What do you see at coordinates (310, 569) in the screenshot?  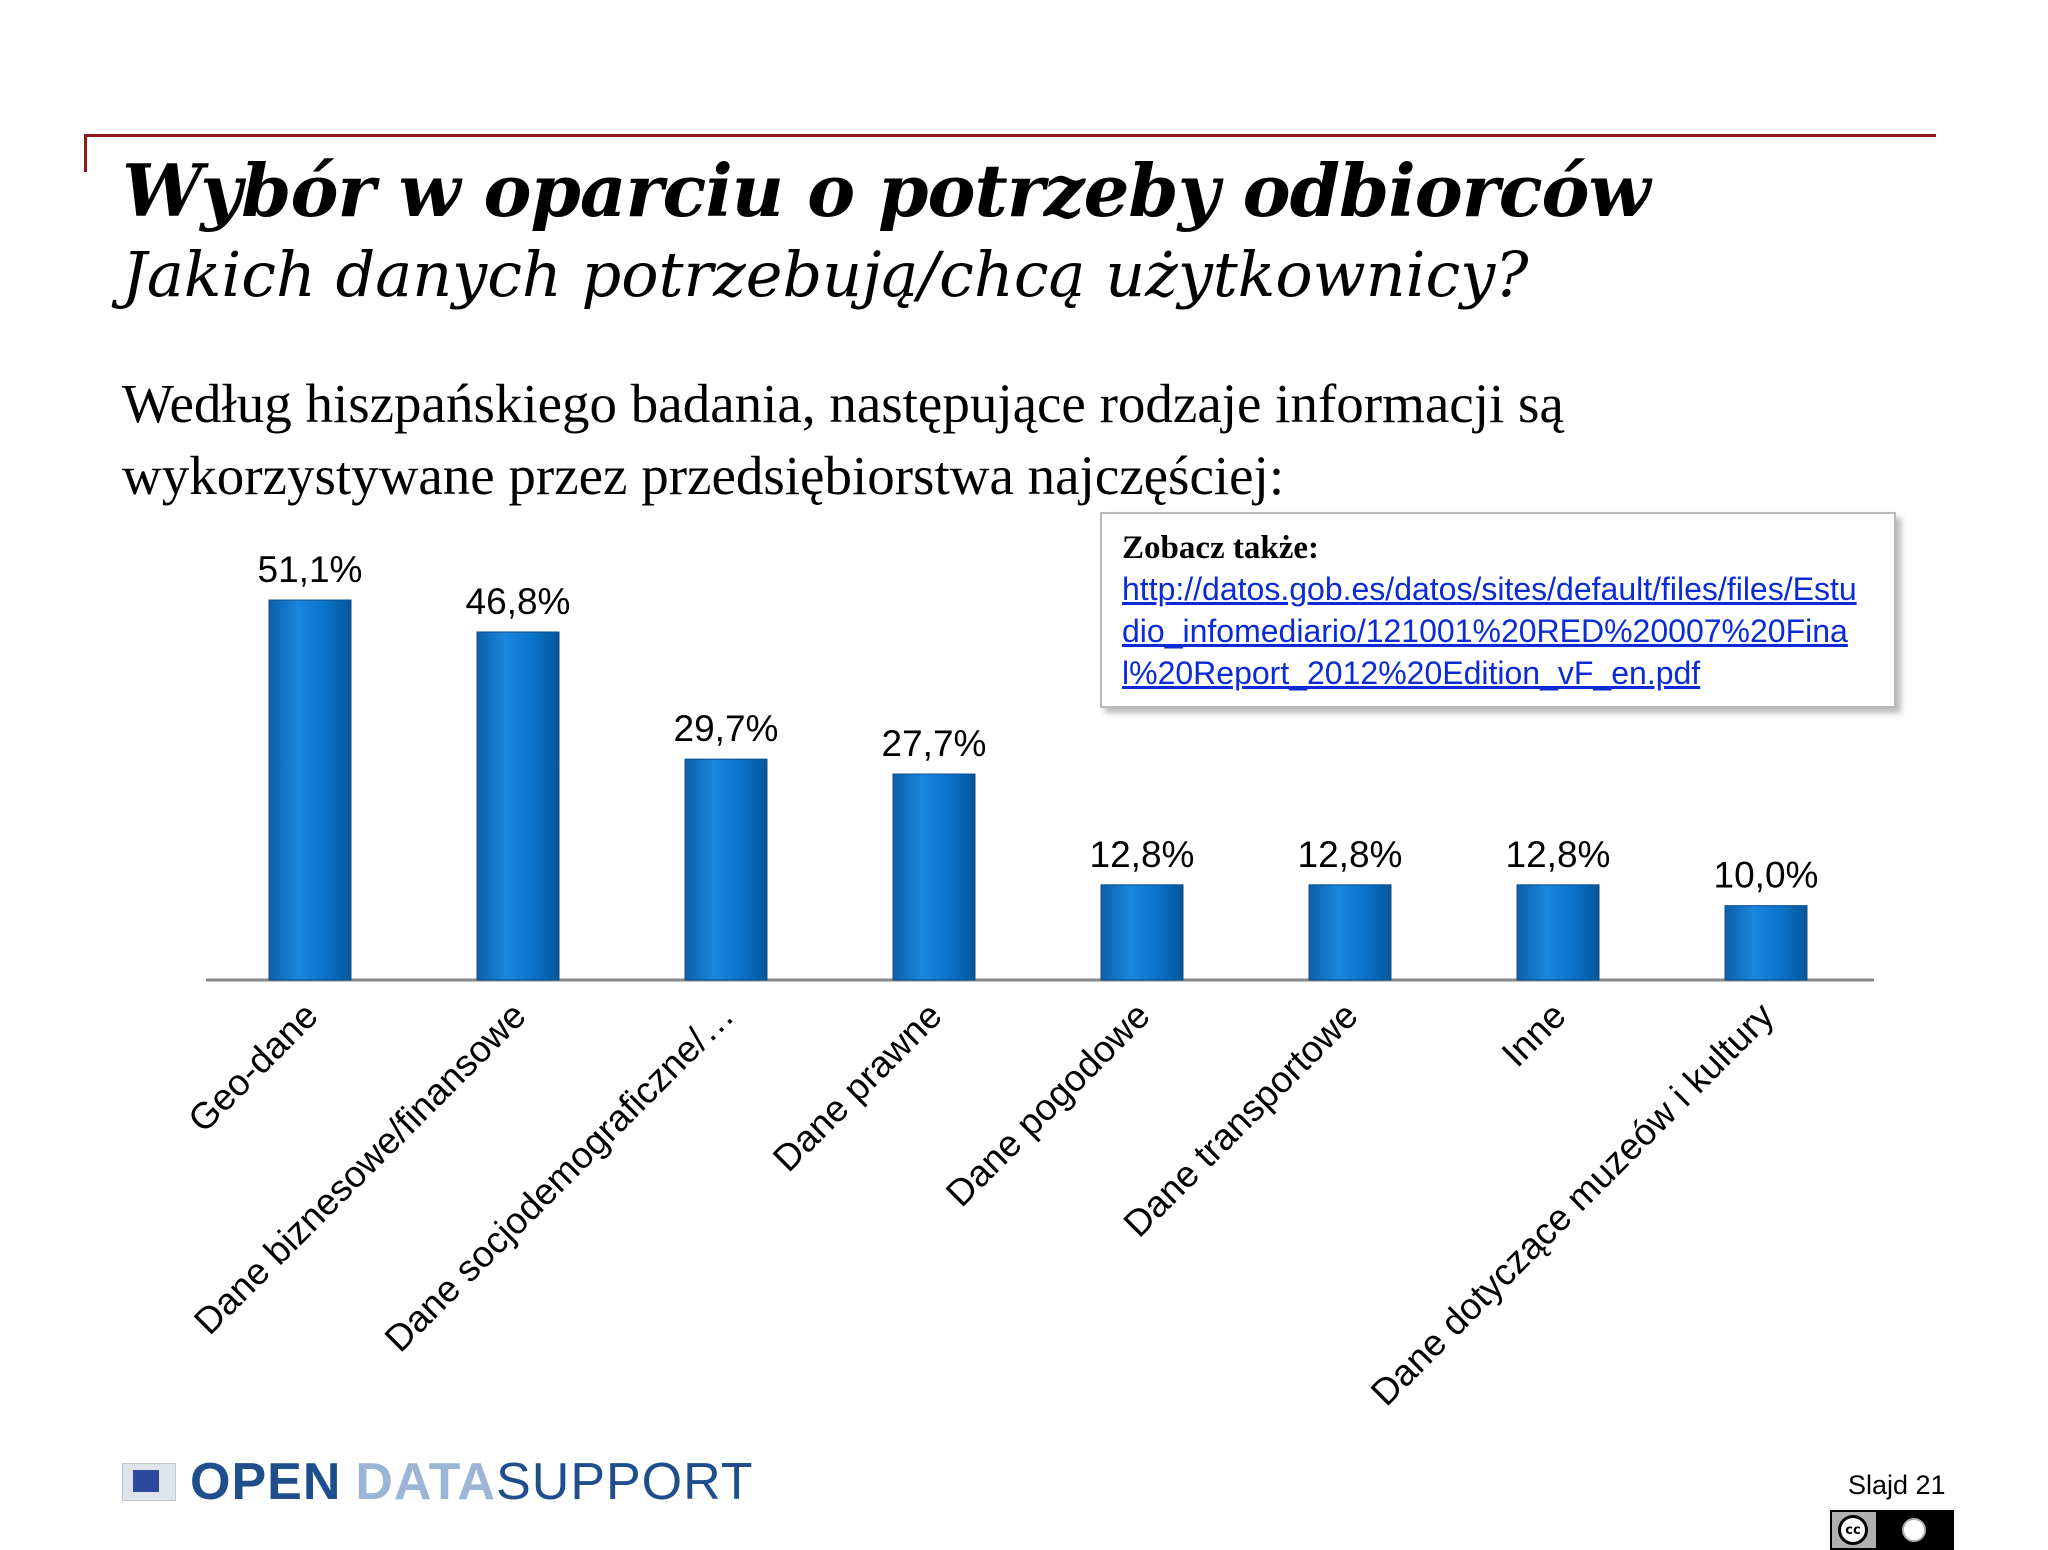 I see `data-label-1: 51,1%` at bounding box center [310, 569].